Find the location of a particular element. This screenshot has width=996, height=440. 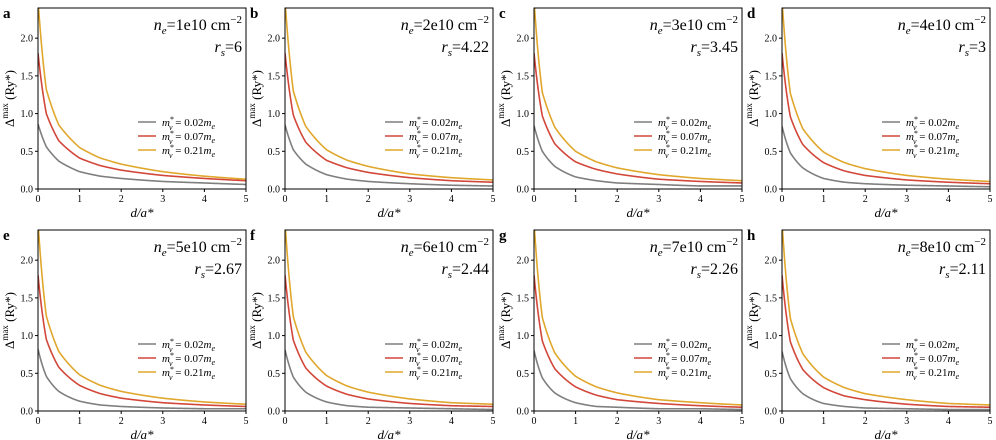

panel-letter: c is located at coordinates (502, 14).